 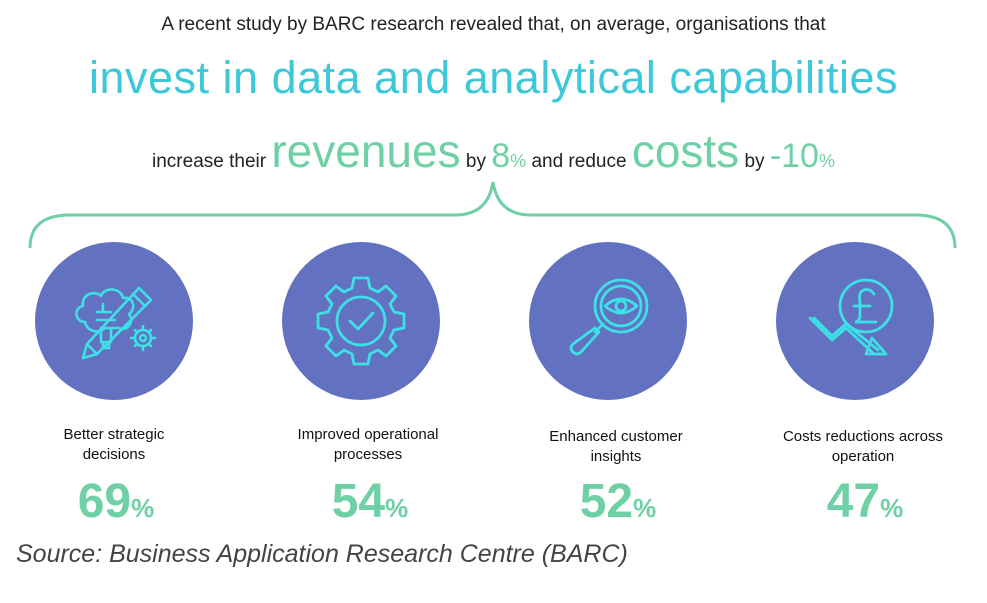 What do you see at coordinates (579, 161) in the screenshot?
I see `and-reduce-text: and reduce` at bounding box center [579, 161].